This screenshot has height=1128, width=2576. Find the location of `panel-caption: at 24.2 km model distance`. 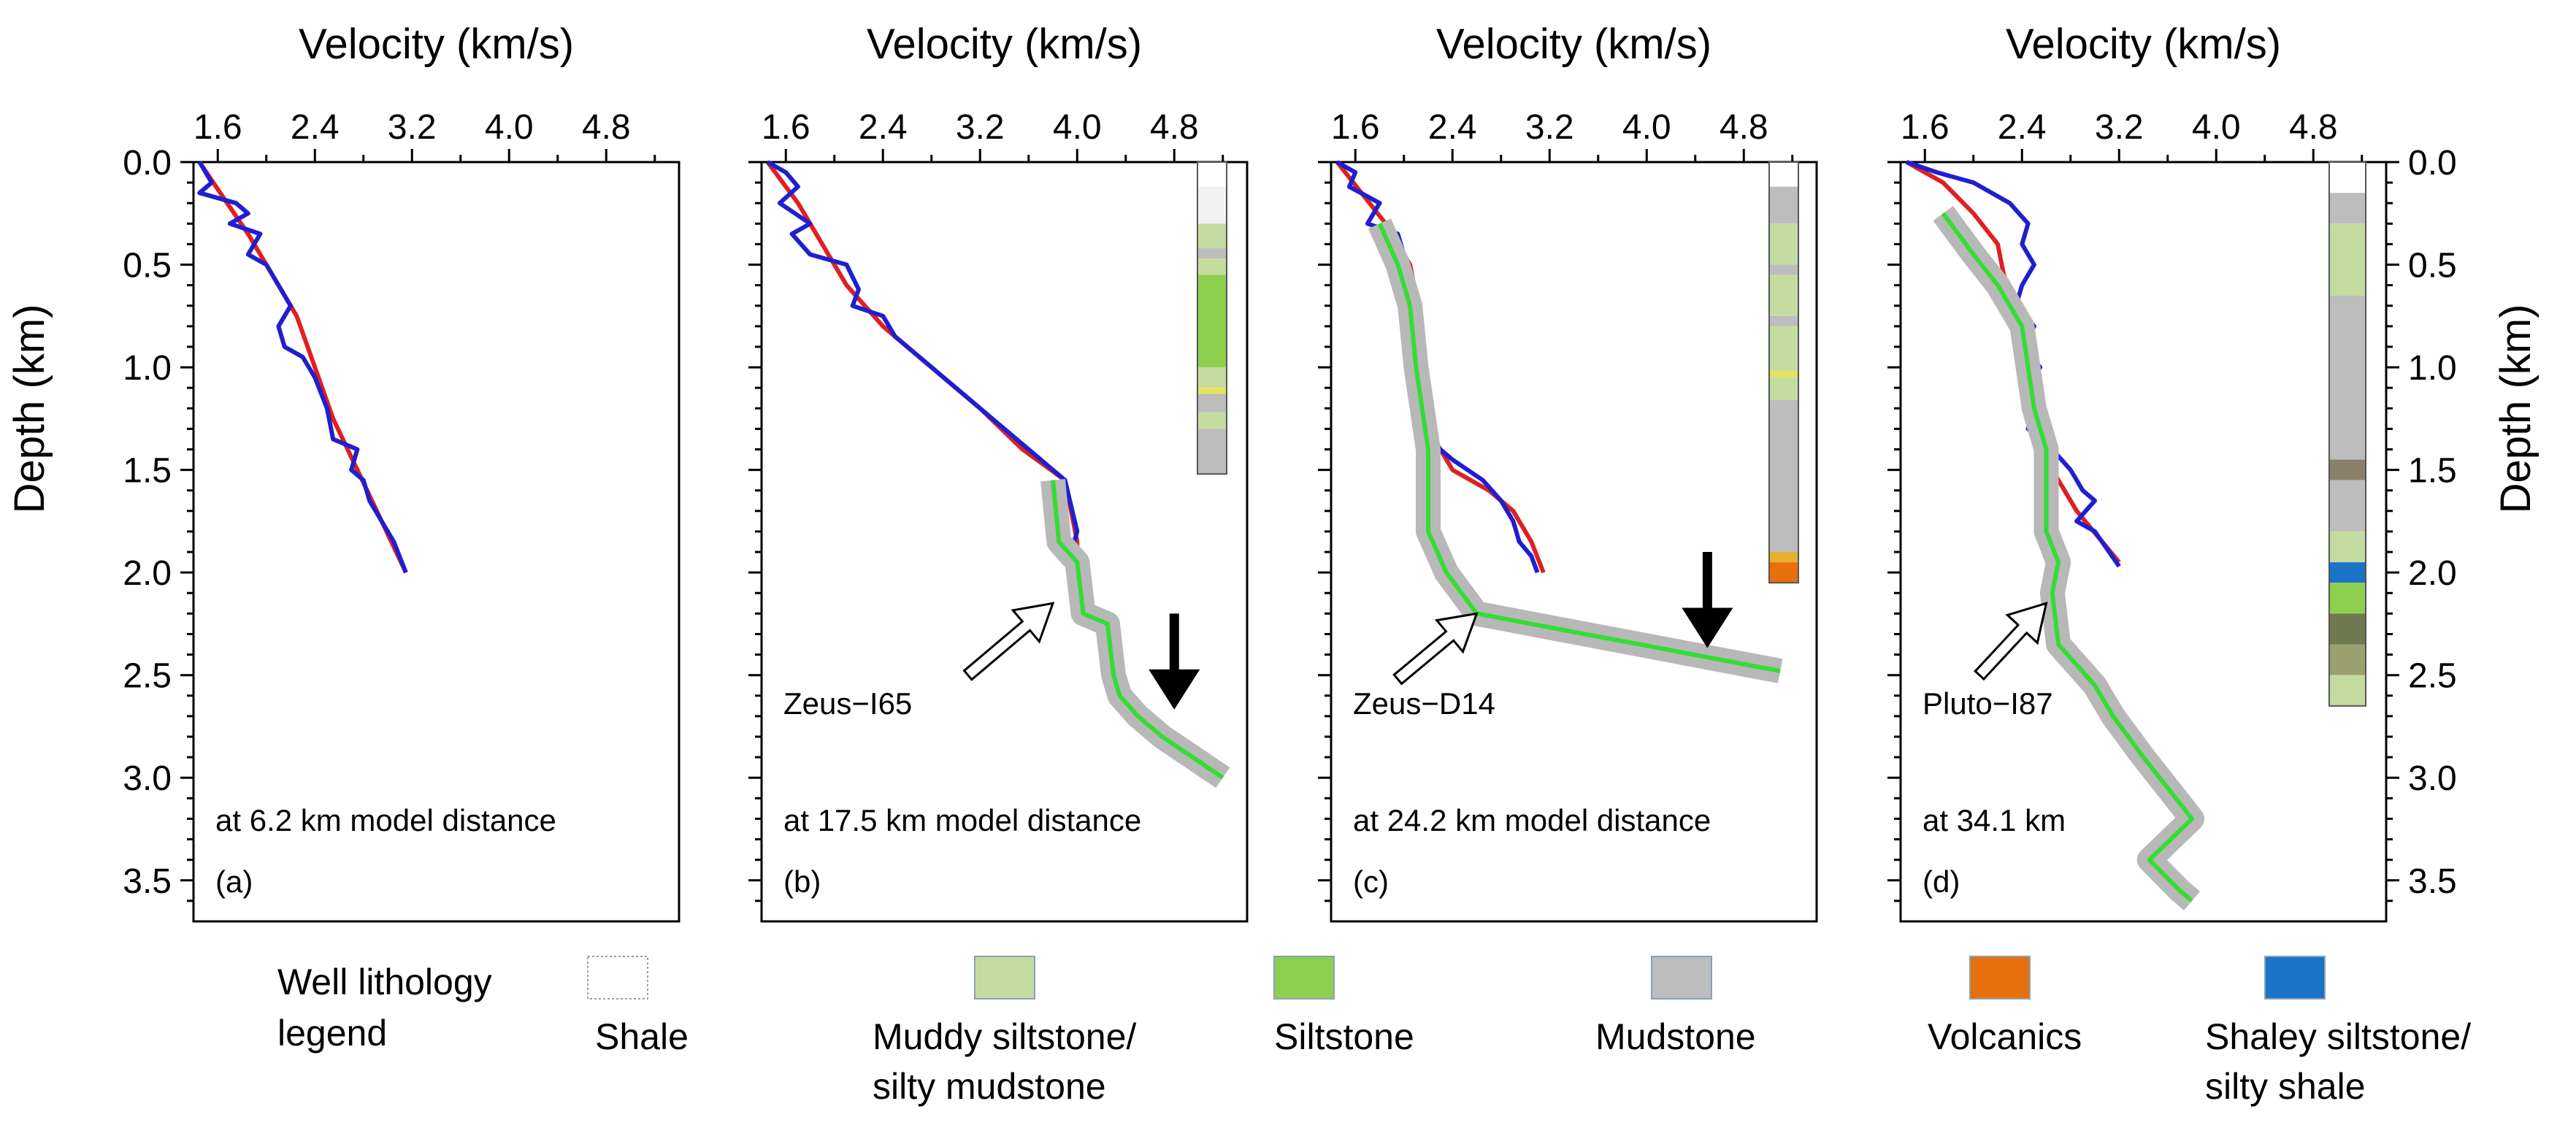

panel-caption: at 24.2 km model distance is located at coordinates (1532, 820).